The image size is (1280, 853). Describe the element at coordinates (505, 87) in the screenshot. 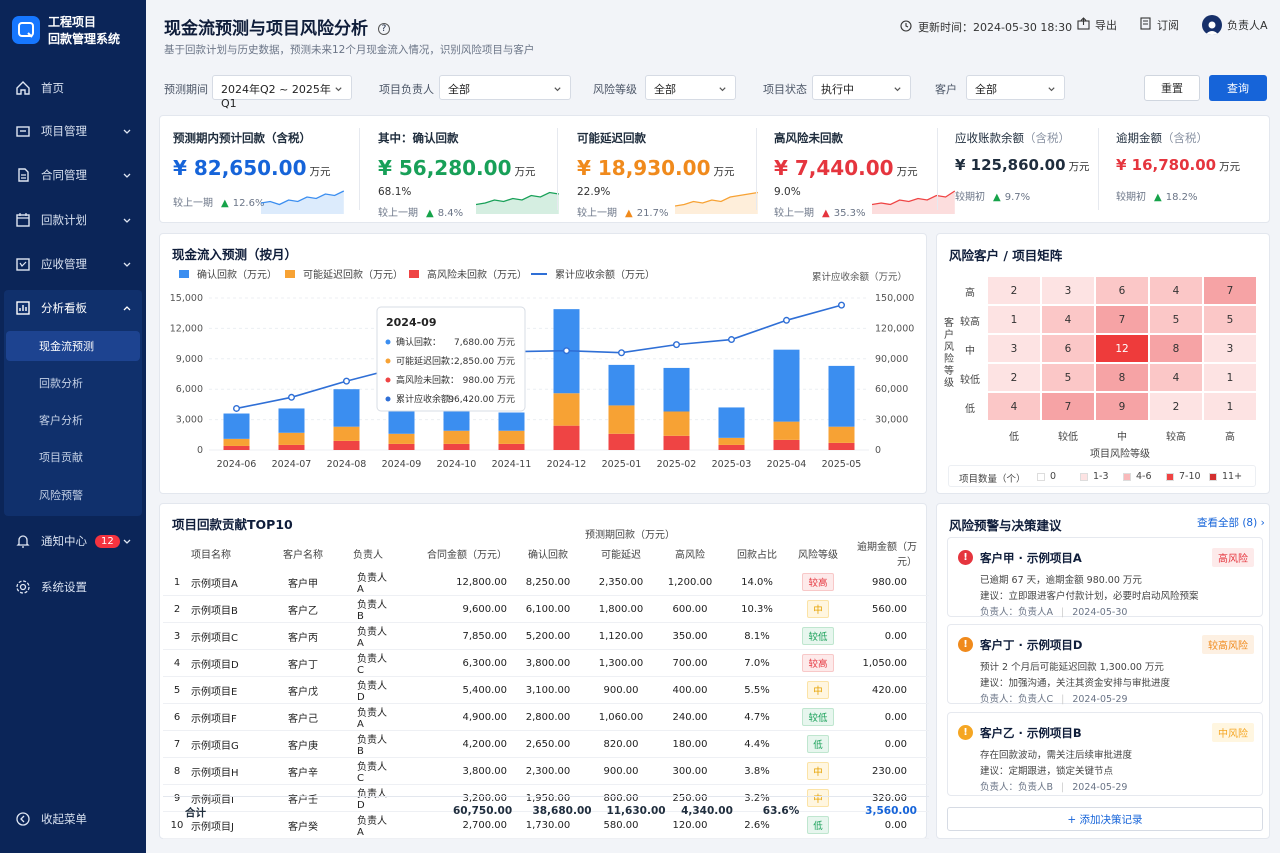

I see `owner-select: 全部` at that location.